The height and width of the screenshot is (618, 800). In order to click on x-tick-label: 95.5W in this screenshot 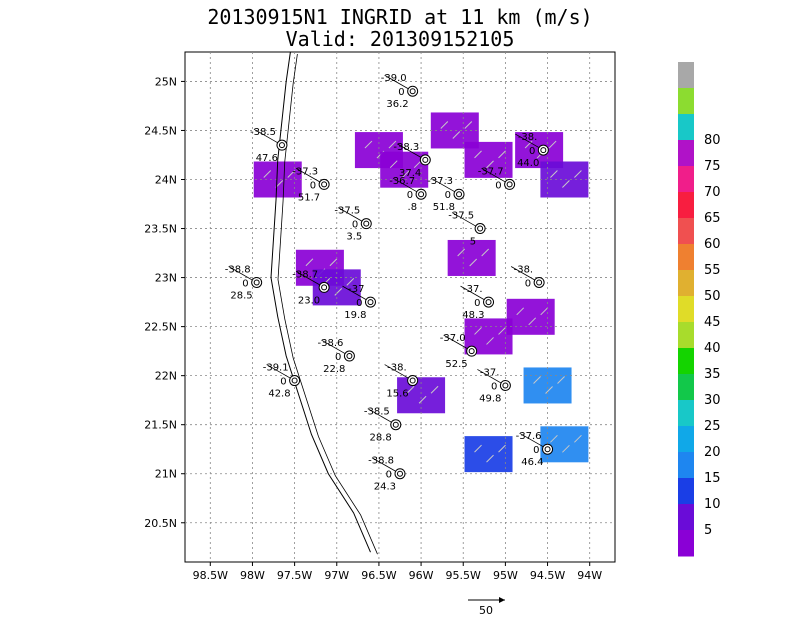, I will do `click(463, 575)`.